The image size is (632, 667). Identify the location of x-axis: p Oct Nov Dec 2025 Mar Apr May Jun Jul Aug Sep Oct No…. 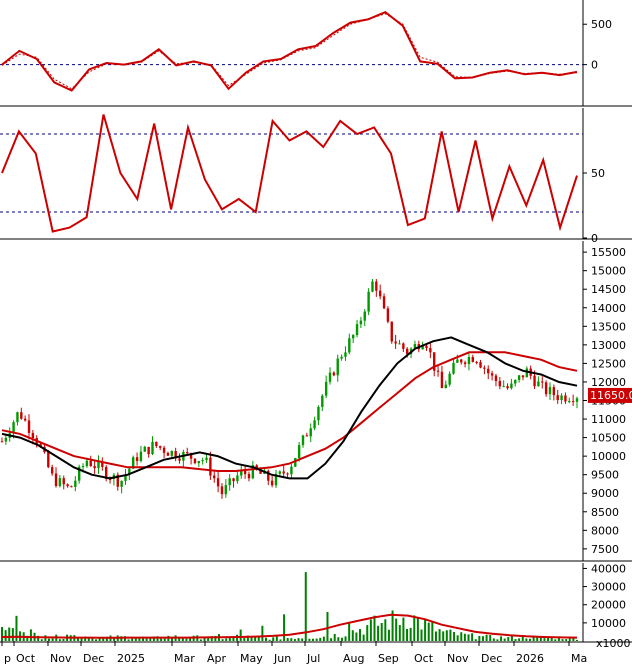
(294, 653).